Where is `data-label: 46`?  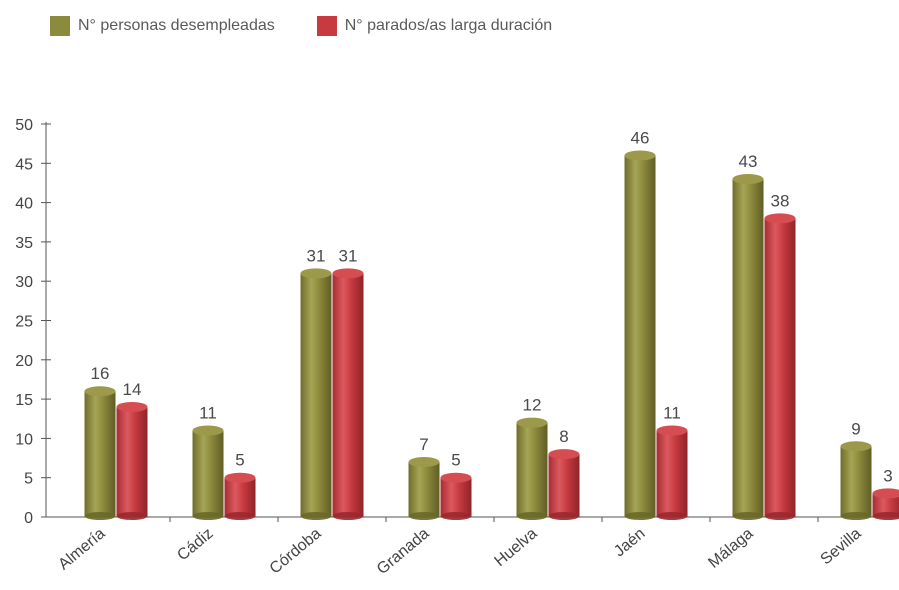
data-label: 46 is located at coordinates (640, 137).